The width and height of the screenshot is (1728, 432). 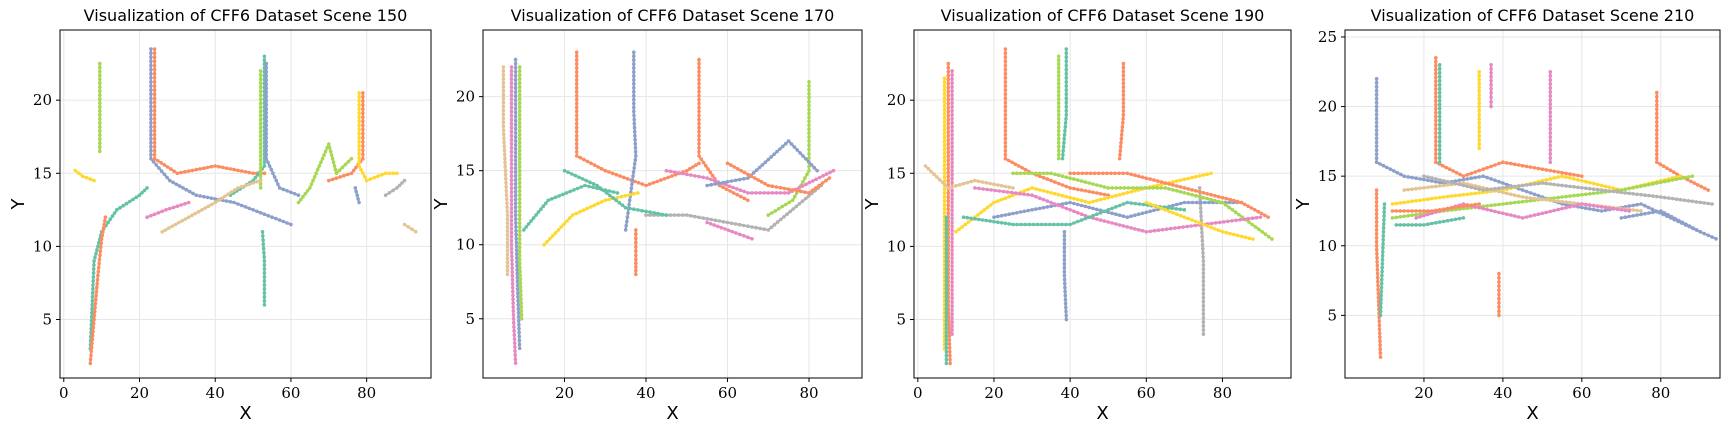 I want to click on x-axis-label: X, so click(x=245, y=413).